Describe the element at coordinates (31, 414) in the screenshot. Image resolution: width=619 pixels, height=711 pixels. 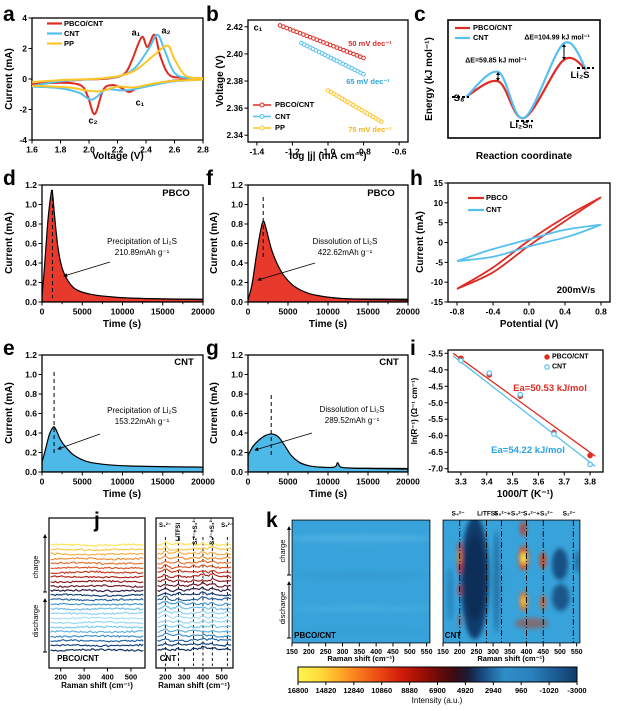
I see `chart-shape: 0.6` at that location.